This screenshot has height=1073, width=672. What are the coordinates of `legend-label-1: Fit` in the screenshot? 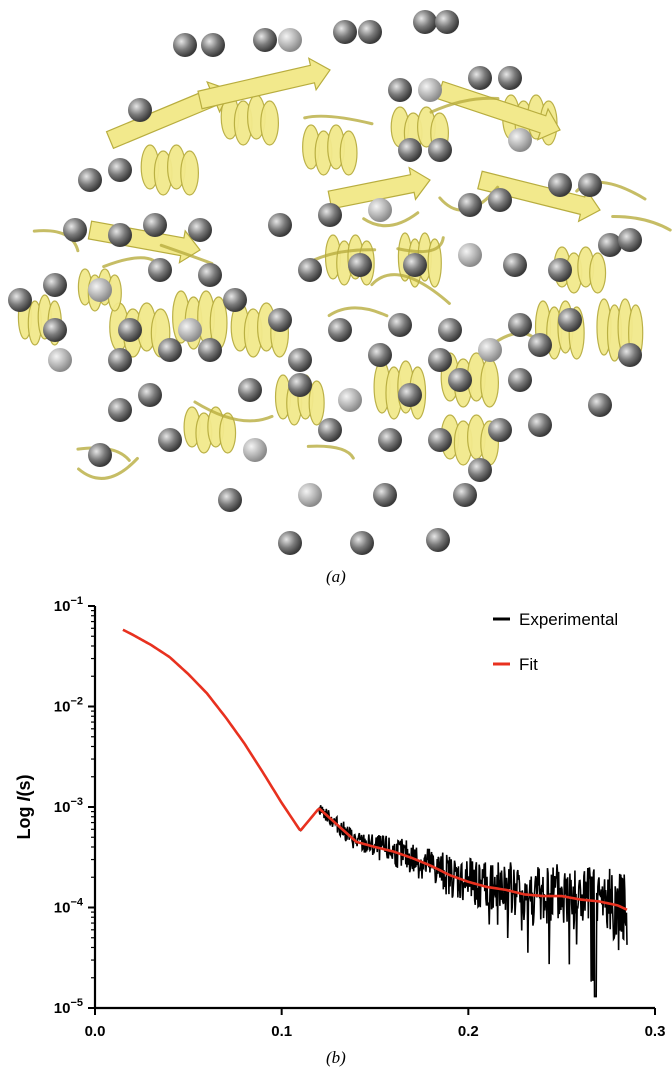 It's located at (528, 664).